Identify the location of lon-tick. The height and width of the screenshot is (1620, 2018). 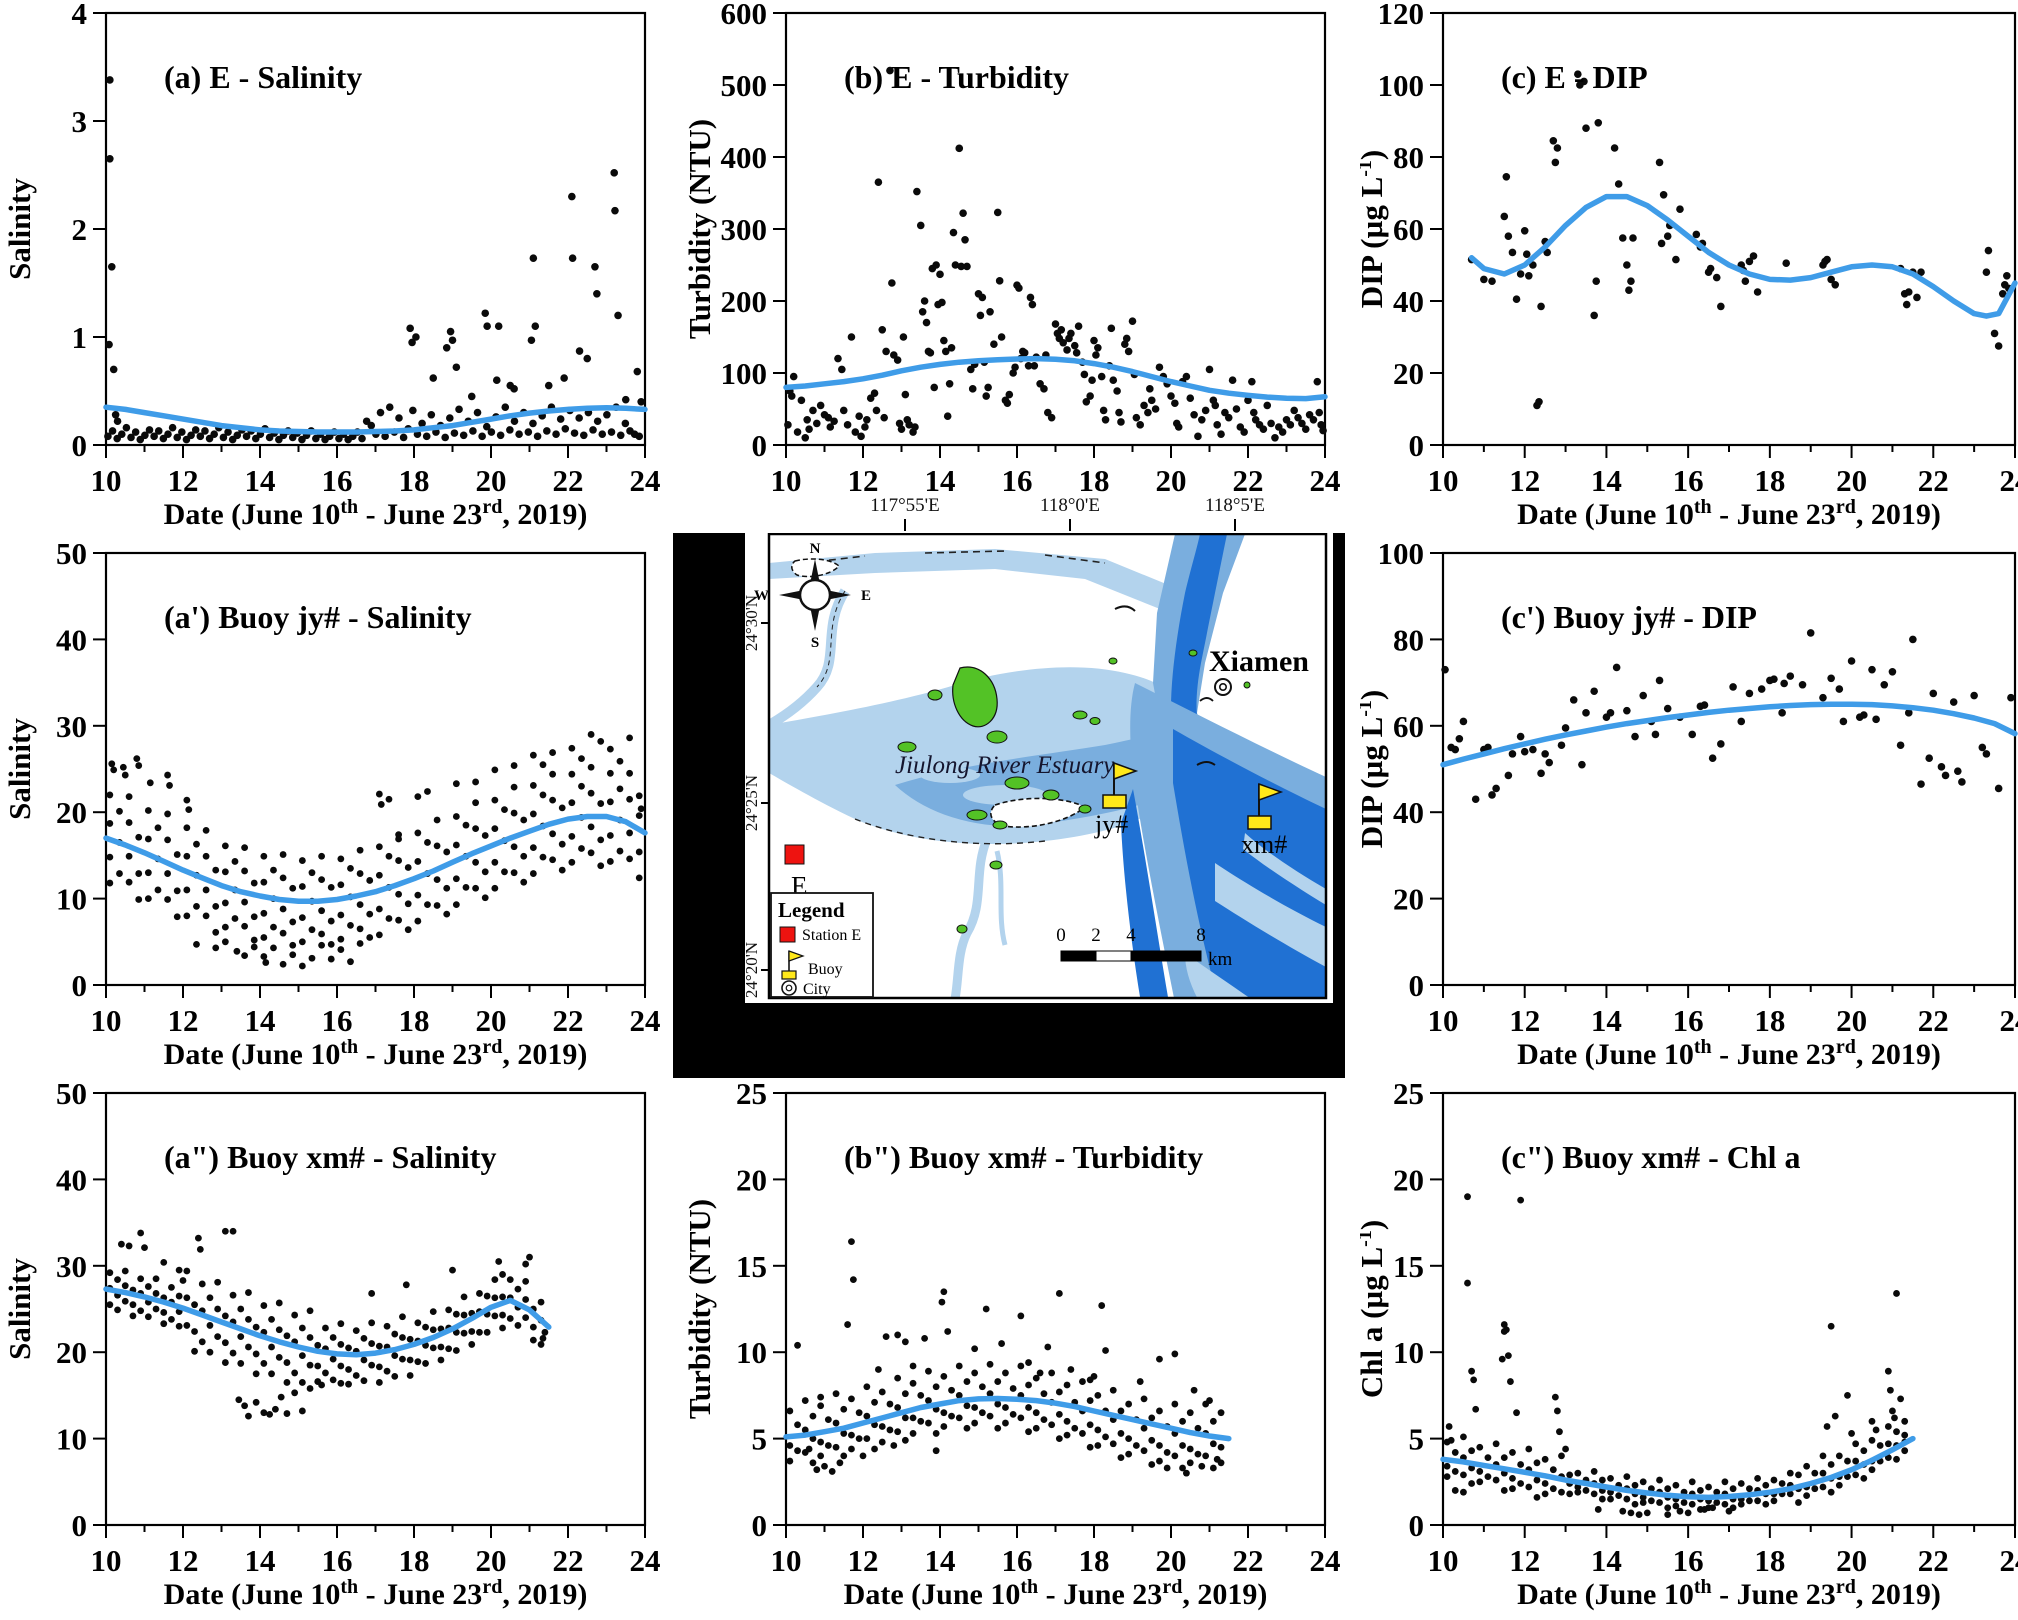
(1070, 525).